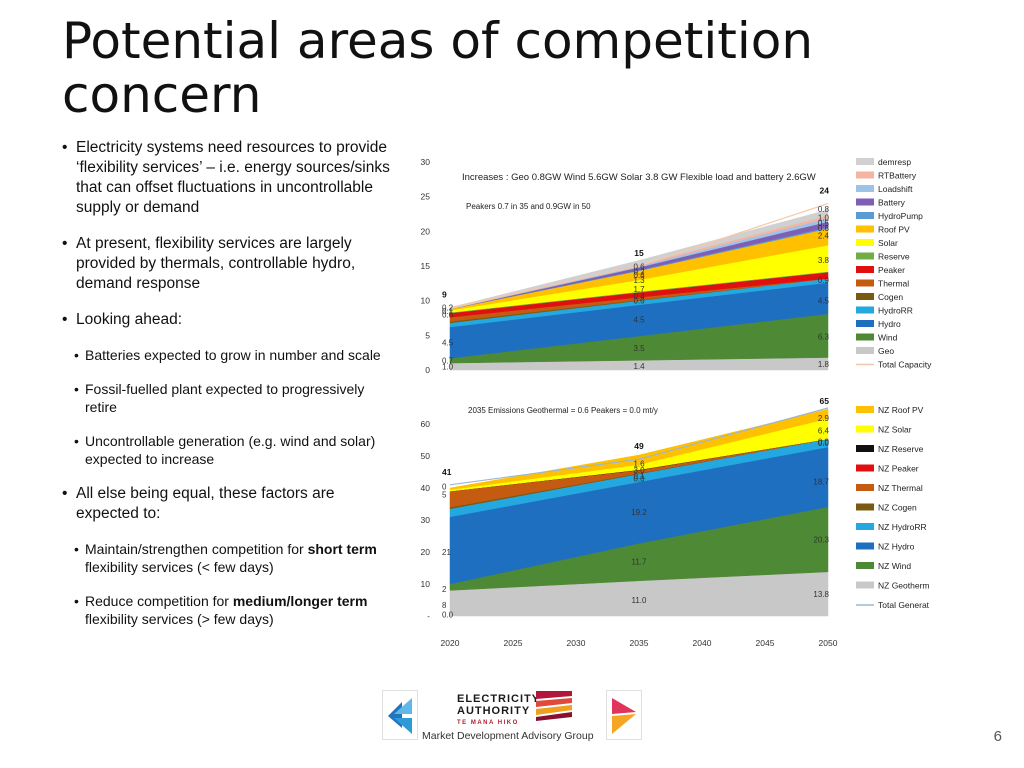 The image size is (1024, 768). I want to click on legend-label: NZ Reserve, so click(901, 449).